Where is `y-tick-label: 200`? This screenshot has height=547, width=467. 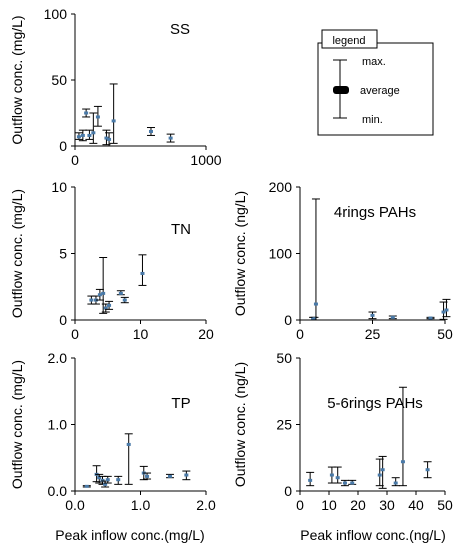
y-tick-label: 200 is located at coordinates (281, 187).